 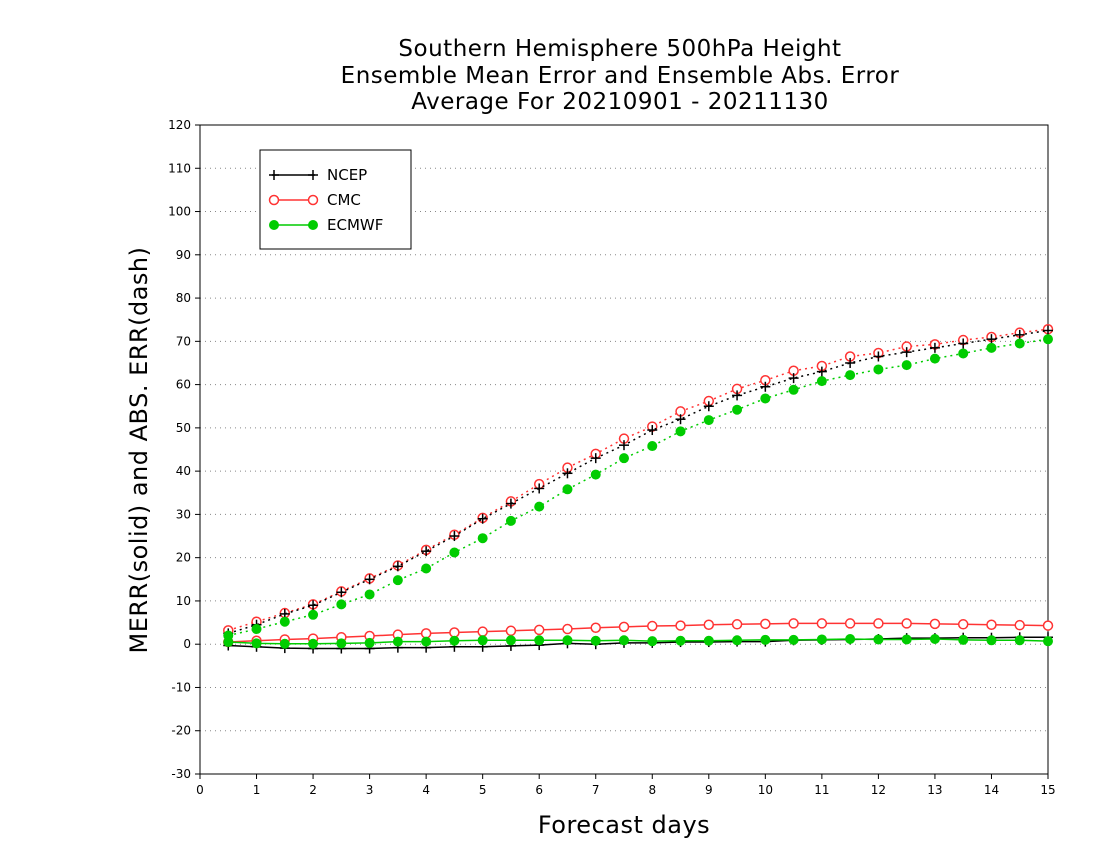 What do you see at coordinates (257, 790) in the screenshot?
I see `x-tick-label: 1` at bounding box center [257, 790].